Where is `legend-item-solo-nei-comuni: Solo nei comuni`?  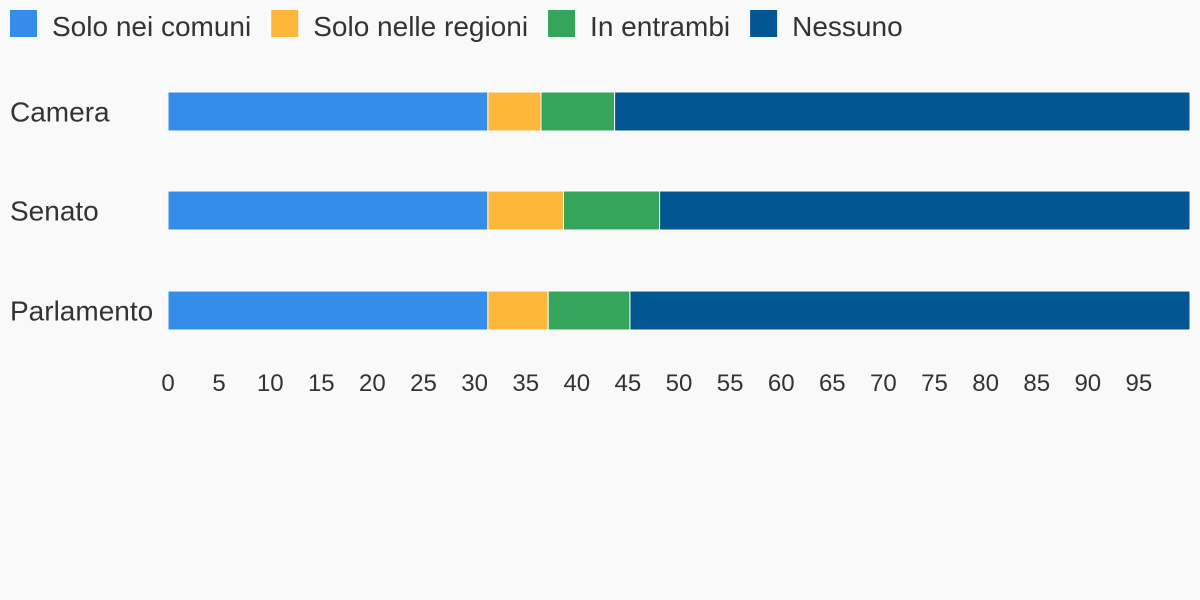
legend-item-solo-nei-comuni: Solo nei comuni is located at coordinates (130, 26).